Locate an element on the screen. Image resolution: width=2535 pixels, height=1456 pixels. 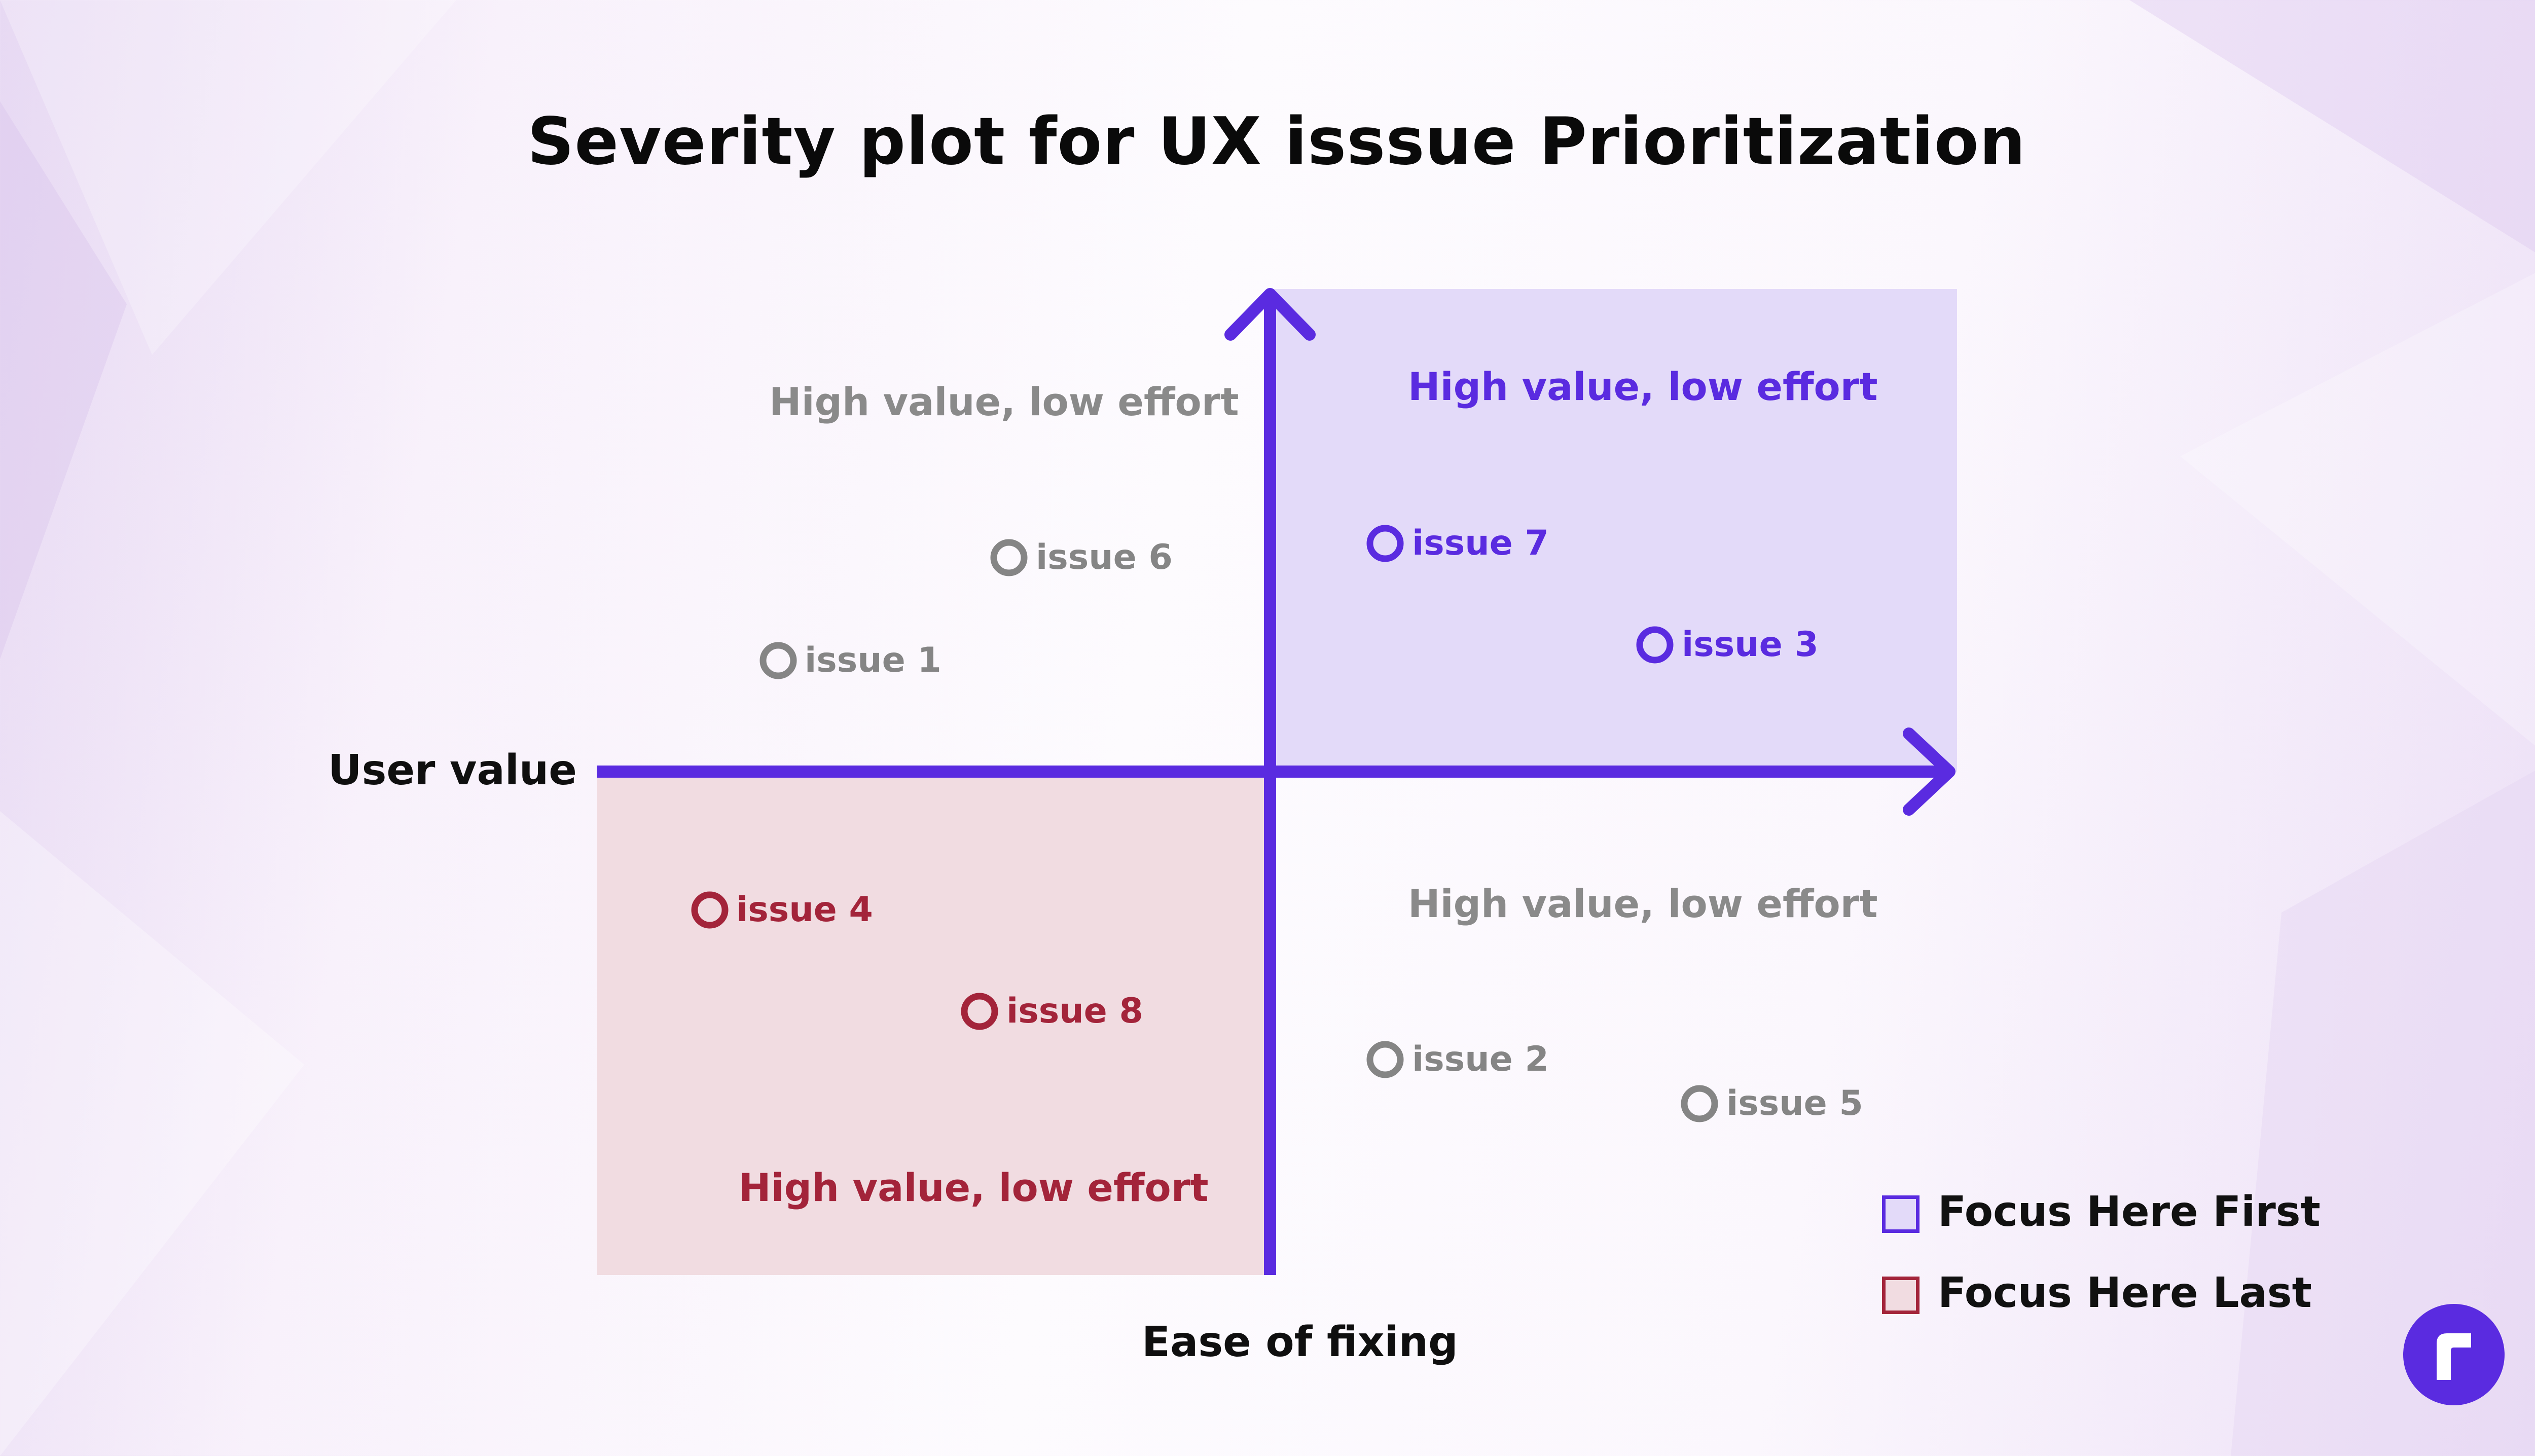
y-axis-arrow-icon is located at coordinates (1270, 314).